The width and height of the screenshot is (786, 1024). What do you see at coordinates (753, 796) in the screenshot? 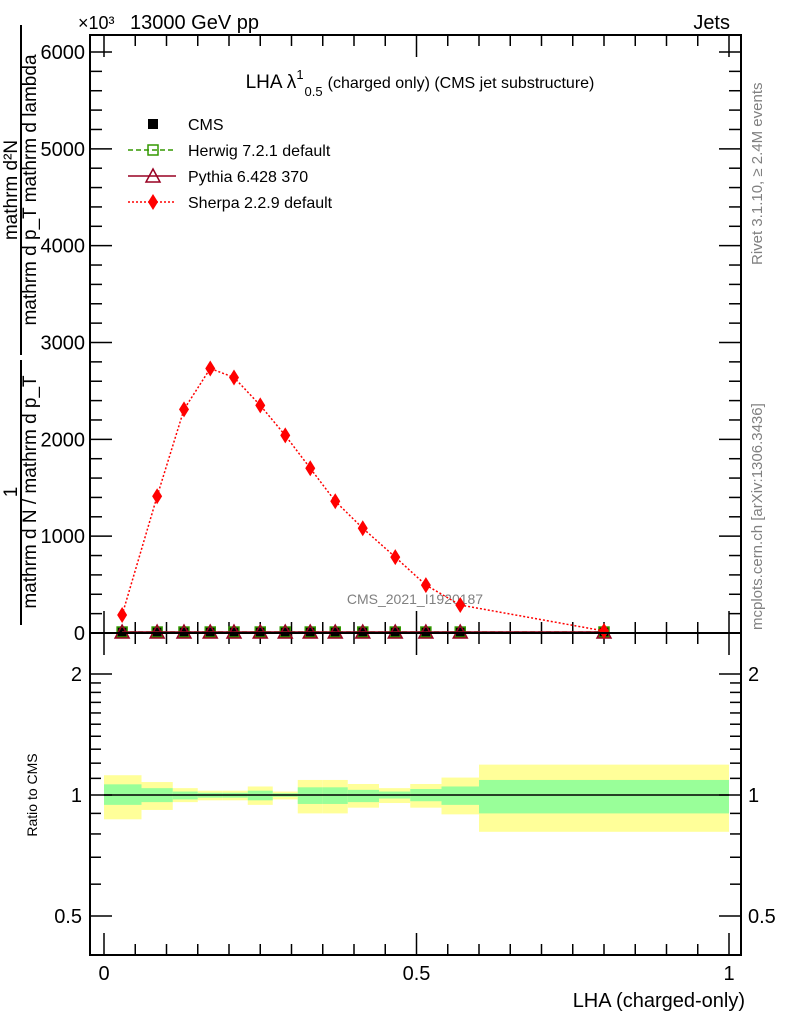
I see `ratio-y-tick-label-right: 1` at bounding box center [753, 796].